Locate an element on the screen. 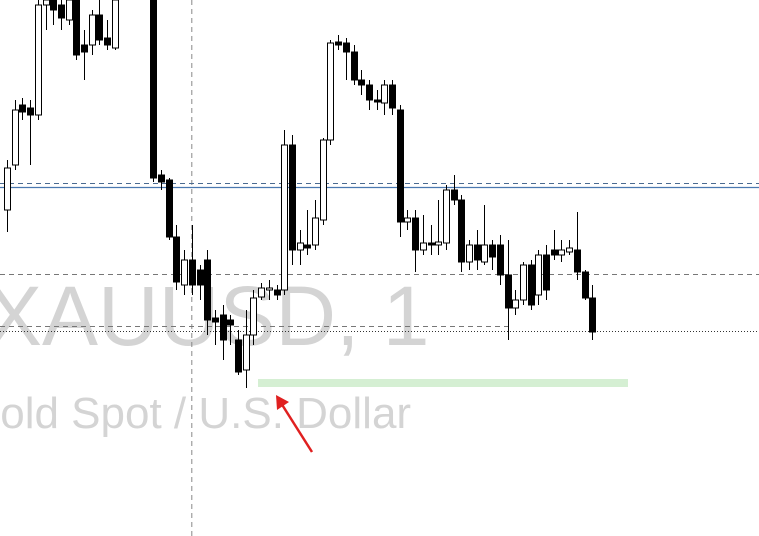  symbol-watermark: XAUUSD, 1 is located at coordinates (214, 316).